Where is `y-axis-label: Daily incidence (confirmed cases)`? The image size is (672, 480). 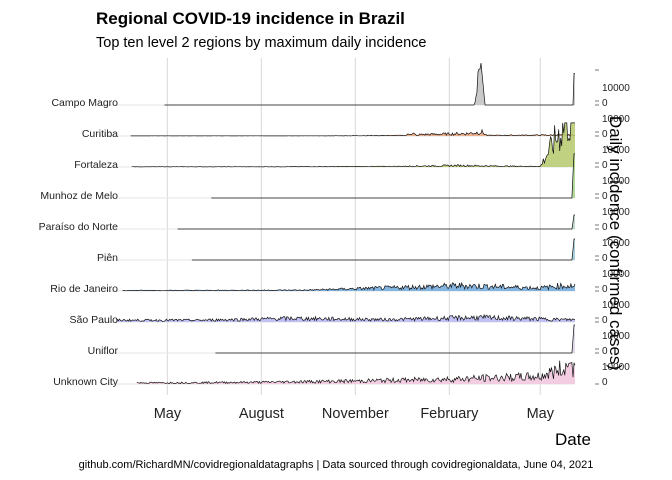 y-axis-label: Daily incidence (confirmed cases) is located at coordinates (615, 243).